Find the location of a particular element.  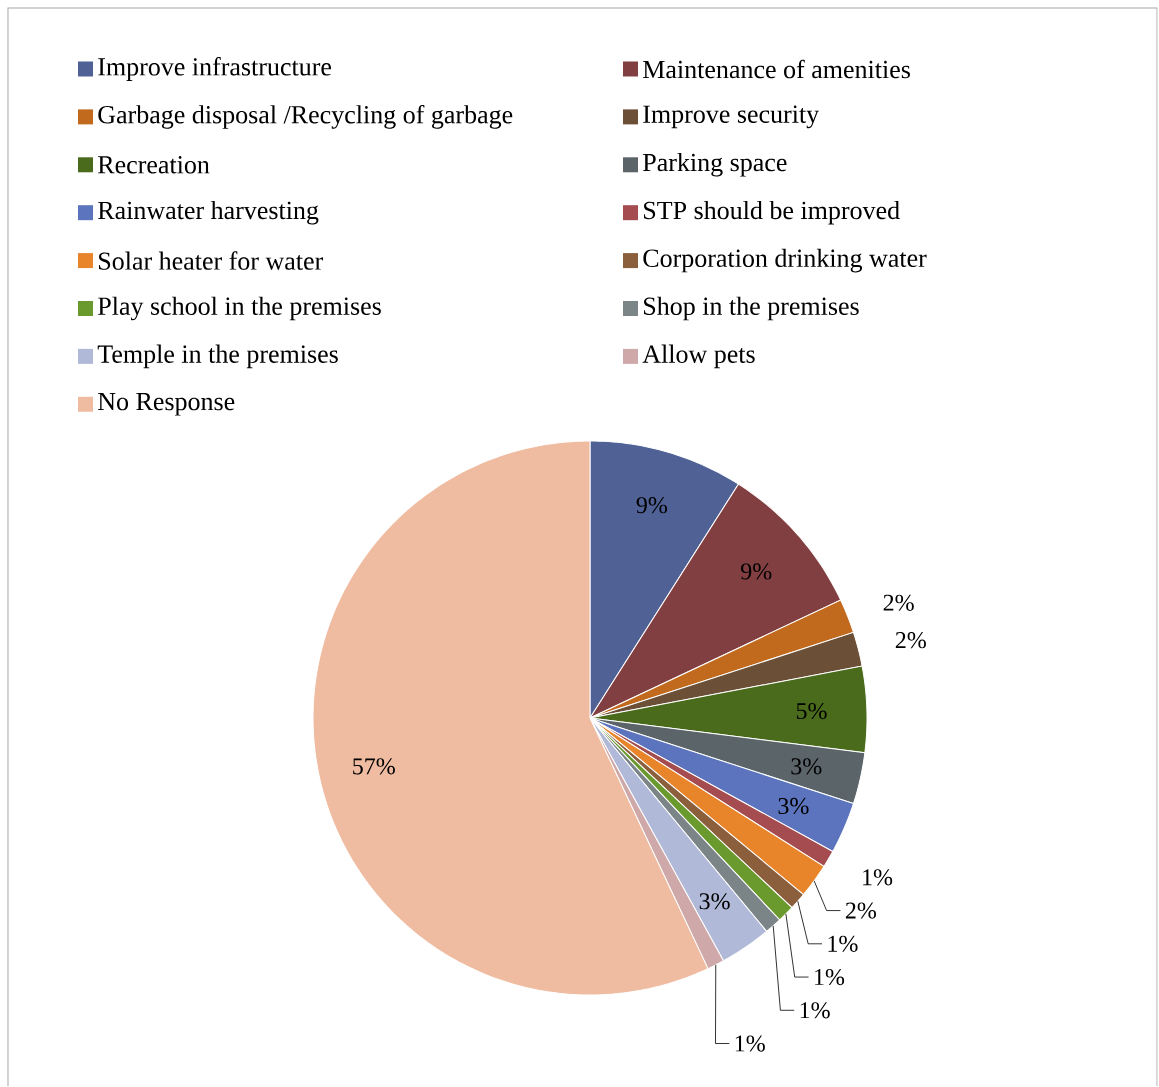

data-label: 5% is located at coordinates (811, 711).